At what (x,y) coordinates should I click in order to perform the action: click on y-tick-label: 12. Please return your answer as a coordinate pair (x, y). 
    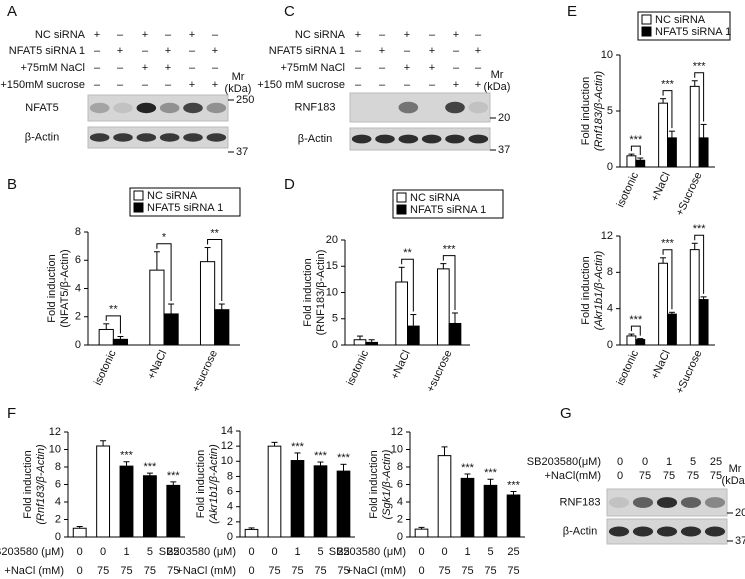
    Looking at the image, I should click on (607, 236).